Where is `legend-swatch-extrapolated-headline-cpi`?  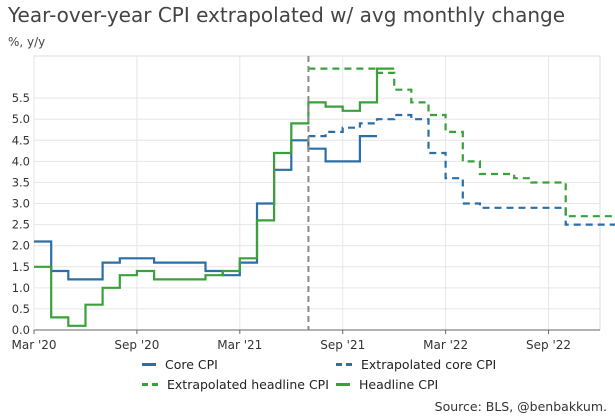 legend-swatch-extrapolated-headline-cpi is located at coordinates (150, 384).